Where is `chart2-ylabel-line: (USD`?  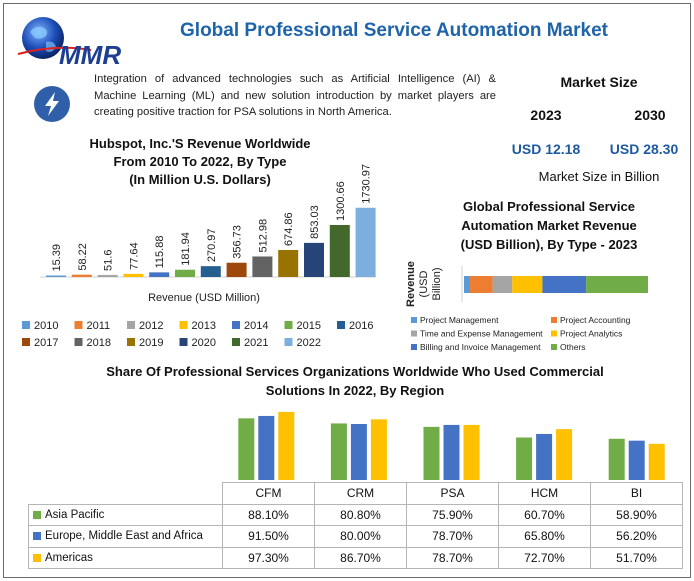
chart2-ylabel-line: (USD is located at coordinates (424, 284).